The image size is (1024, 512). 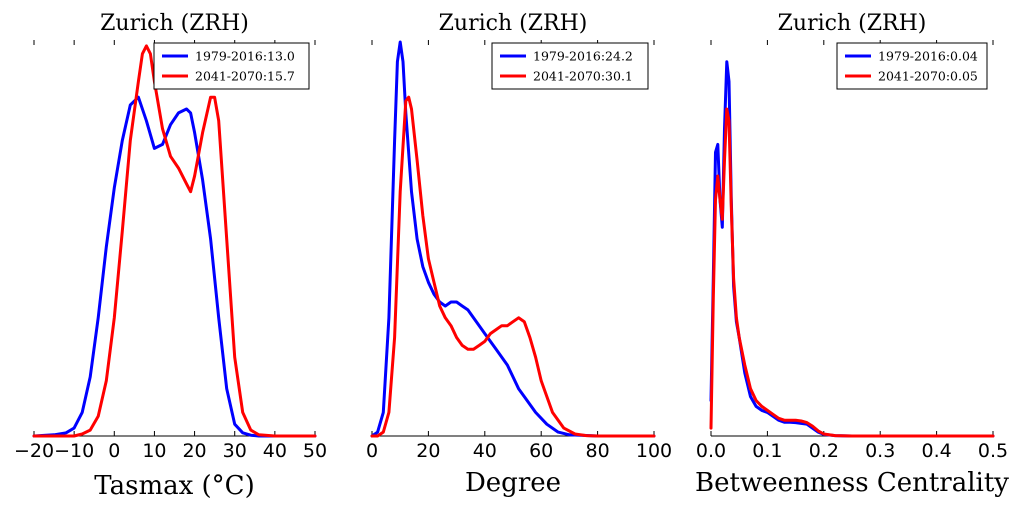 I want to click on x-axis-label: Tasmax (°C), so click(x=174, y=486).